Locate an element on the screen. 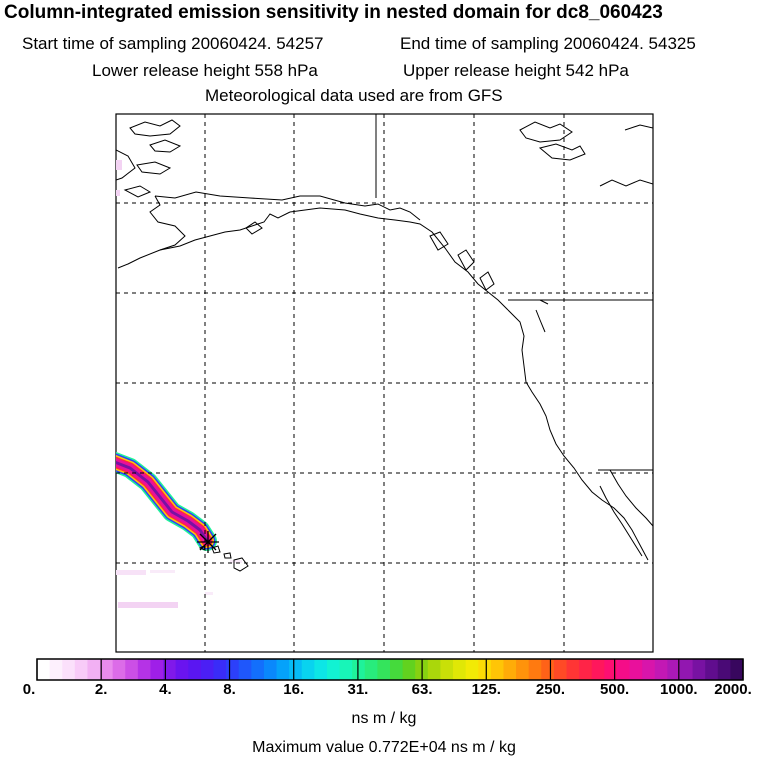 The width and height of the screenshot is (768, 768). colorbar-units: ns m / kg is located at coordinates (384, 718).